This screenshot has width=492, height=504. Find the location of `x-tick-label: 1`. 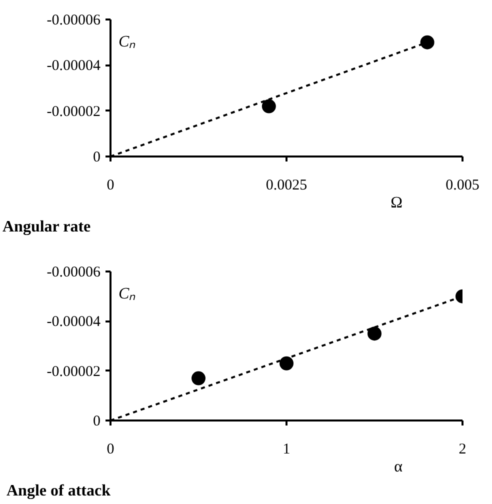

x-tick-label: 1 is located at coordinates (286, 450).